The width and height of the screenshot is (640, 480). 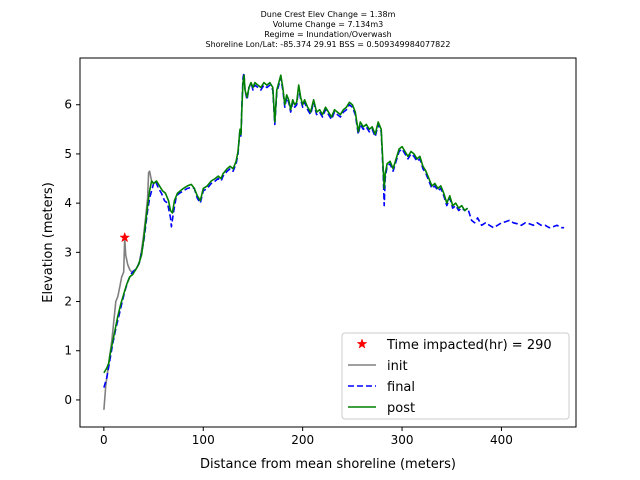 What do you see at coordinates (68, 105) in the screenshot?
I see `y-tick-label: 6` at bounding box center [68, 105].